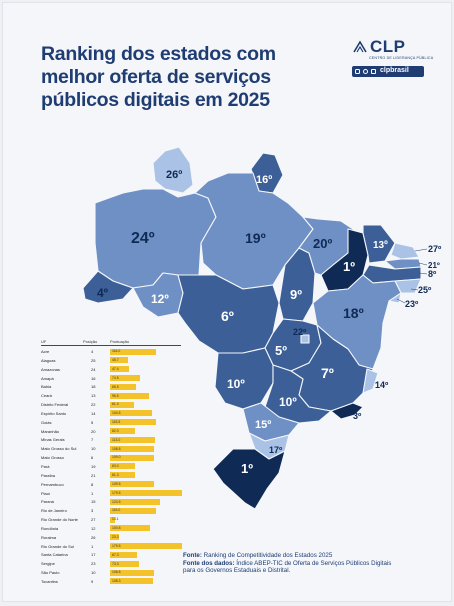 The width and height of the screenshot is (454, 606). What do you see at coordinates (93, 396) in the screenshot?
I see `row-position: 13` at bounding box center [93, 396].